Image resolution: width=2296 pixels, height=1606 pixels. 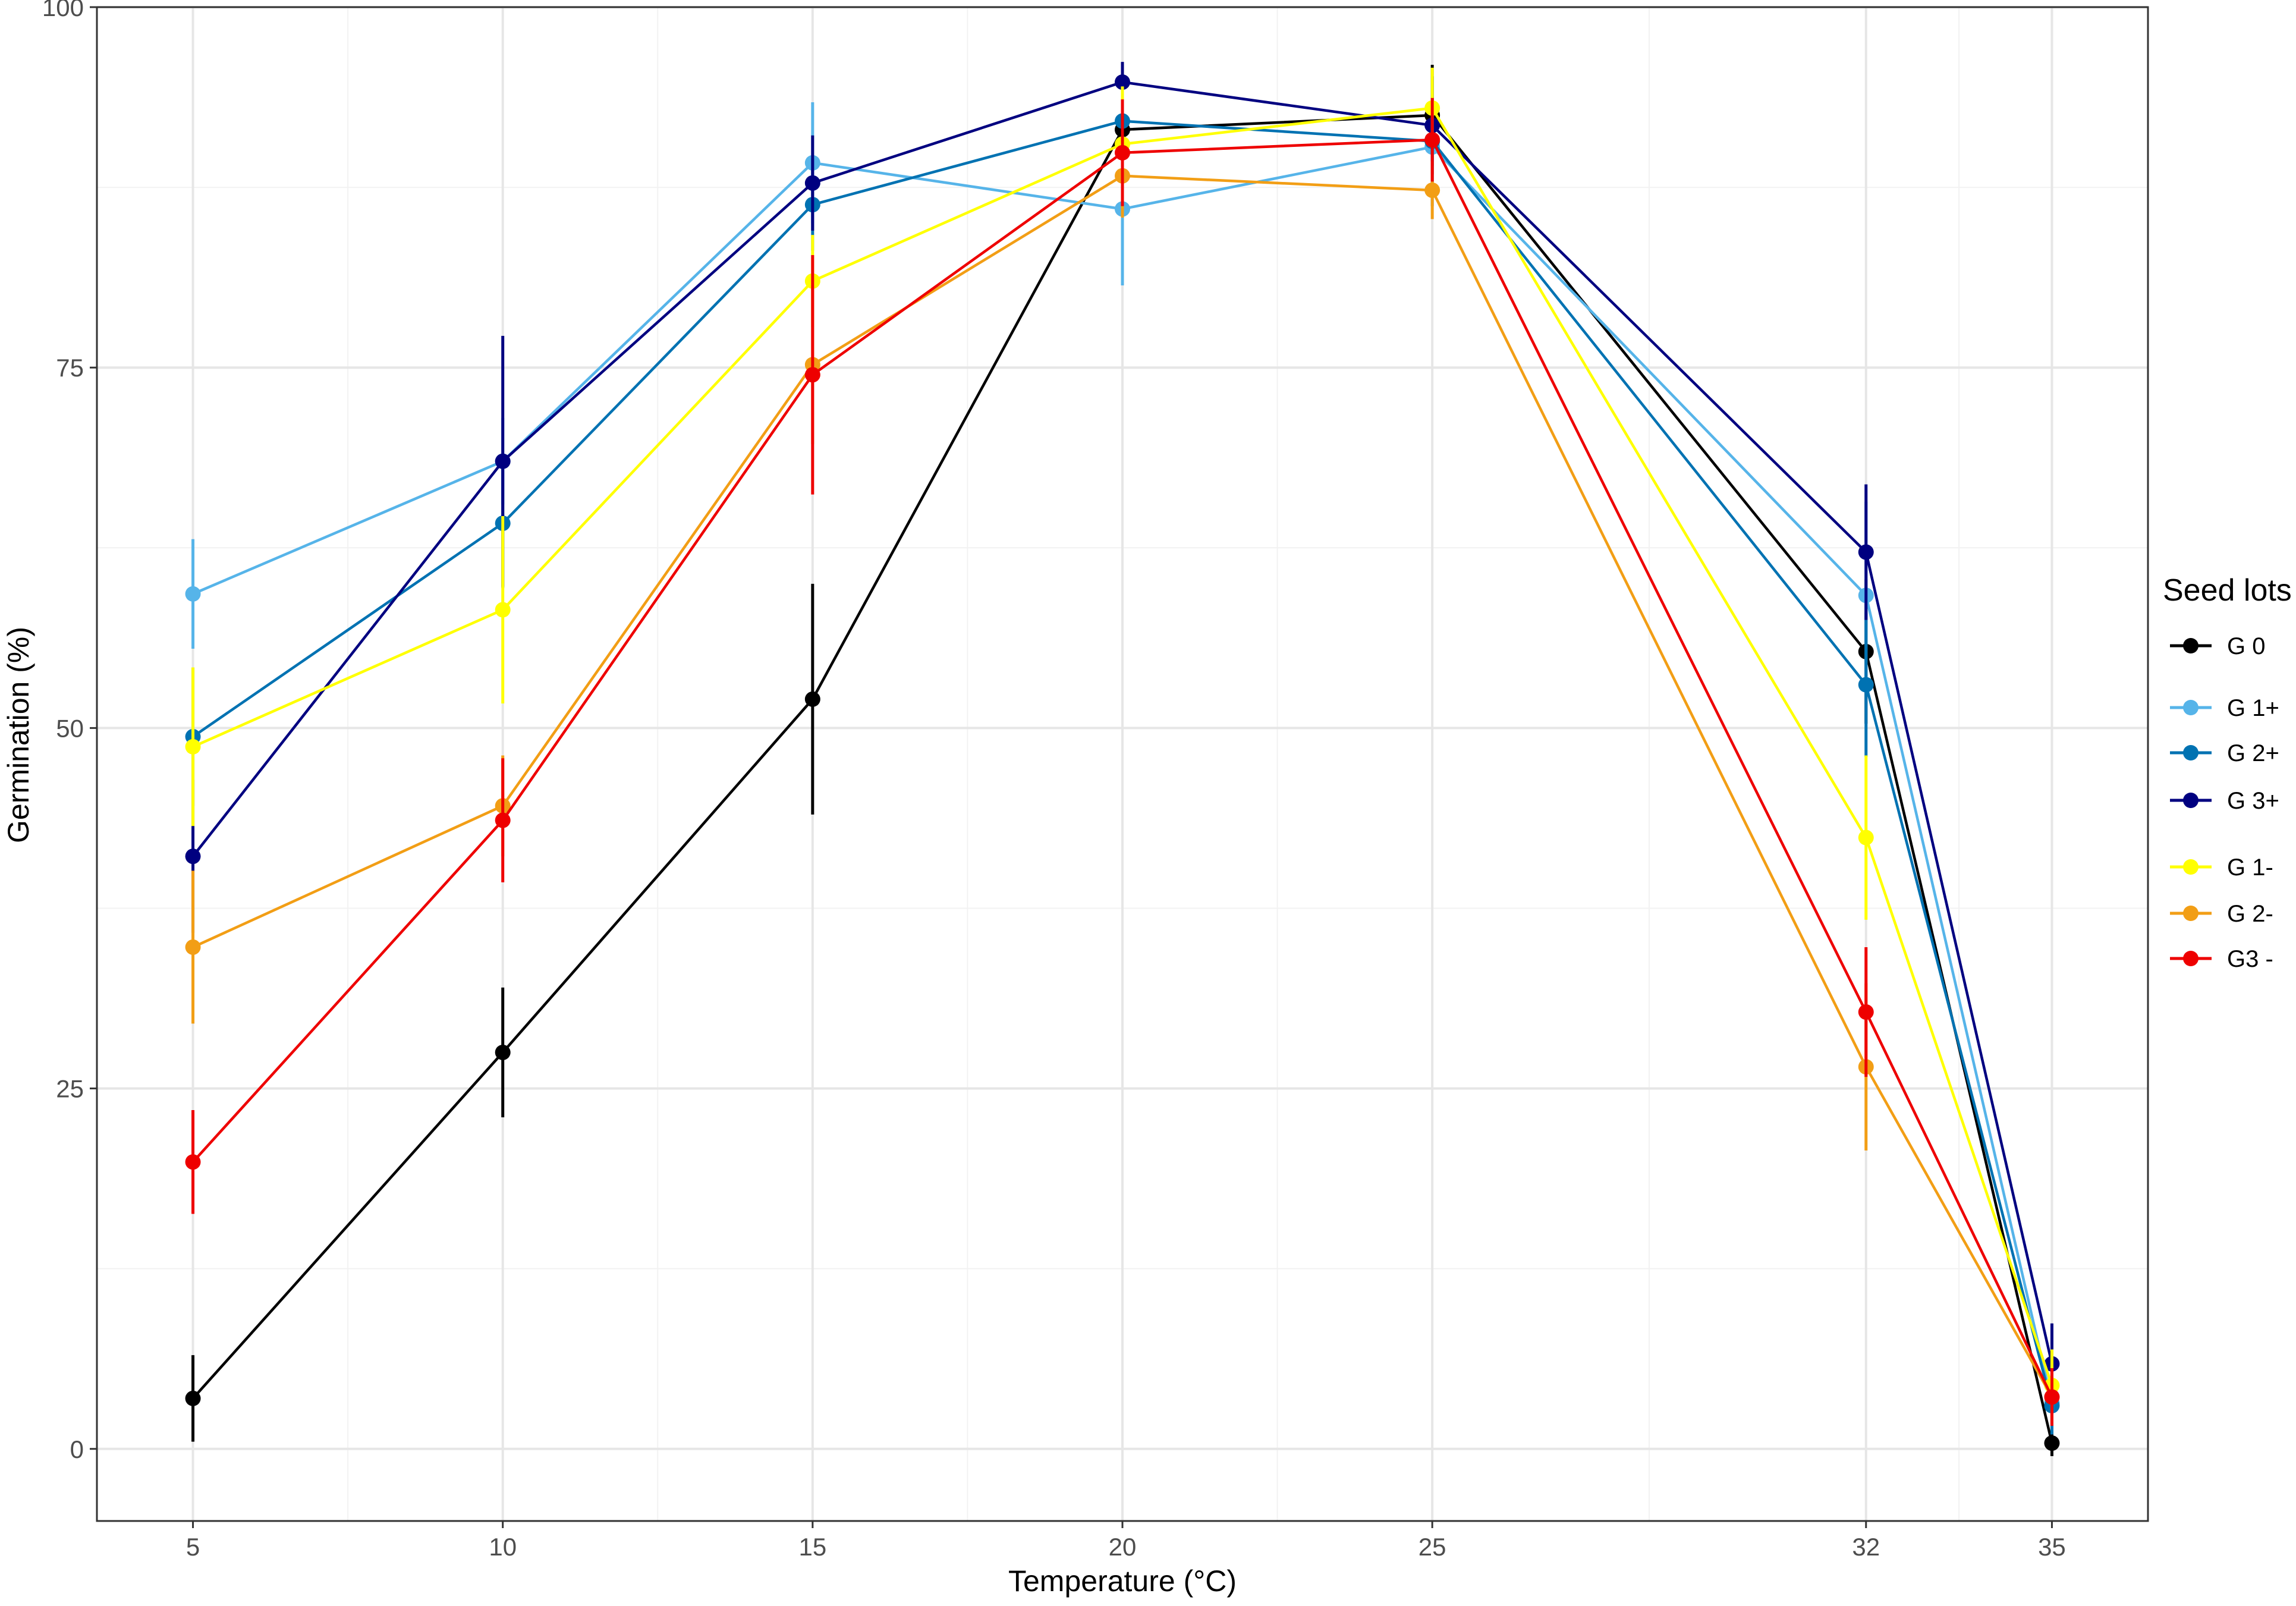 I want to click on x-tick-label-4: 25, so click(x=1432, y=1547).